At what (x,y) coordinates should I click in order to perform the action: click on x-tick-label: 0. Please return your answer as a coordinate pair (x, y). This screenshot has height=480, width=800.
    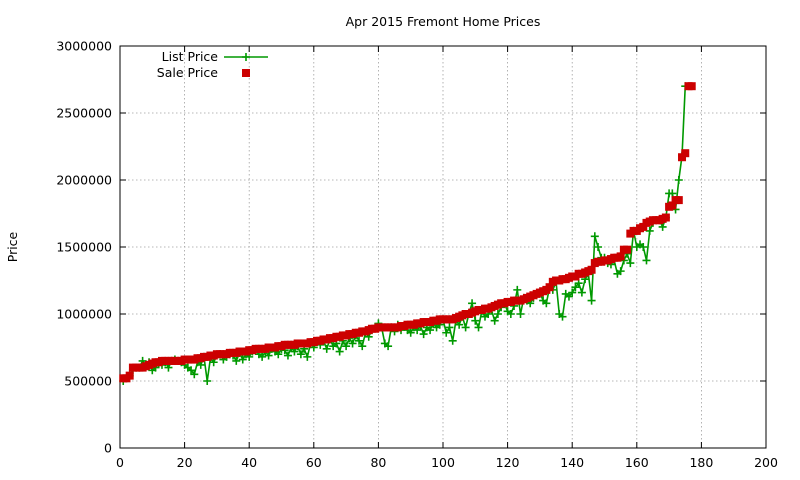
    Looking at the image, I should click on (120, 462).